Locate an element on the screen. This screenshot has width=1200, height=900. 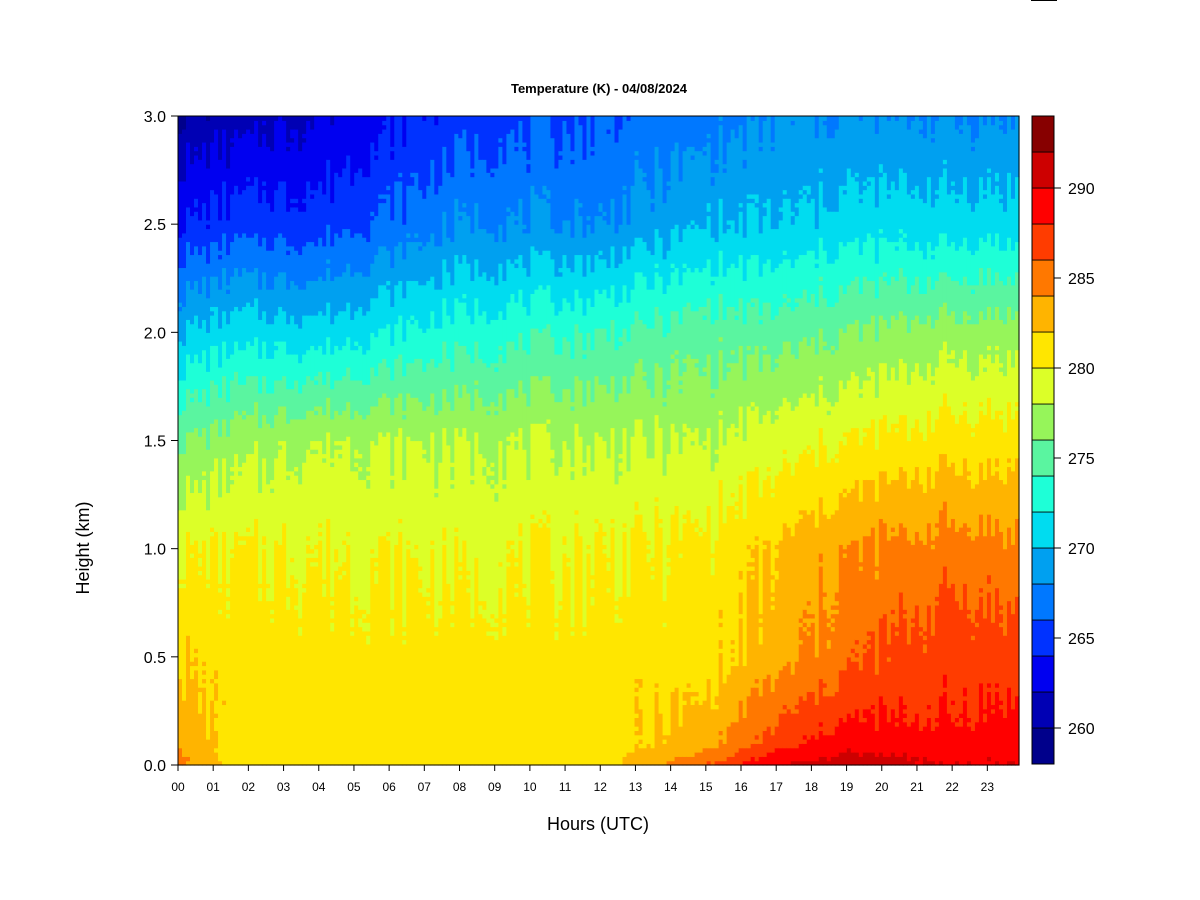
colorbar-swatch is located at coordinates (1043, 170).